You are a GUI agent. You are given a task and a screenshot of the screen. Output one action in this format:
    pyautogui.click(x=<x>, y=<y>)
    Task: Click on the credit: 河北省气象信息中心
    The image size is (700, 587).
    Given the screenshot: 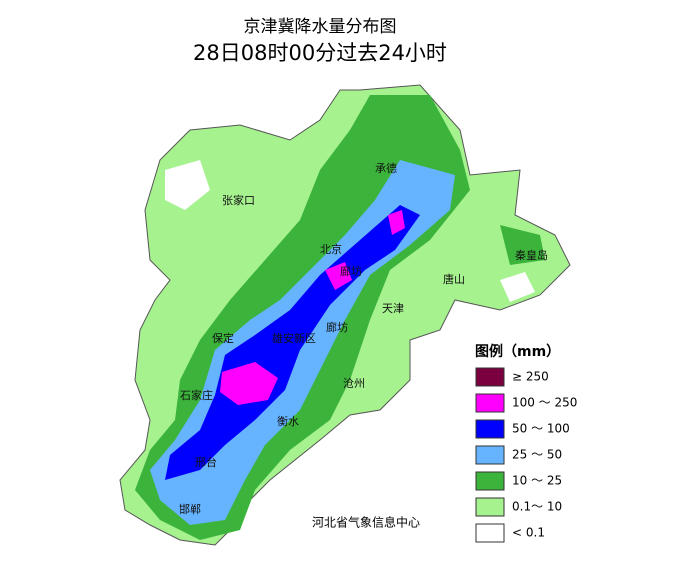 What is the action you would take?
    pyautogui.click(x=366, y=522)
    